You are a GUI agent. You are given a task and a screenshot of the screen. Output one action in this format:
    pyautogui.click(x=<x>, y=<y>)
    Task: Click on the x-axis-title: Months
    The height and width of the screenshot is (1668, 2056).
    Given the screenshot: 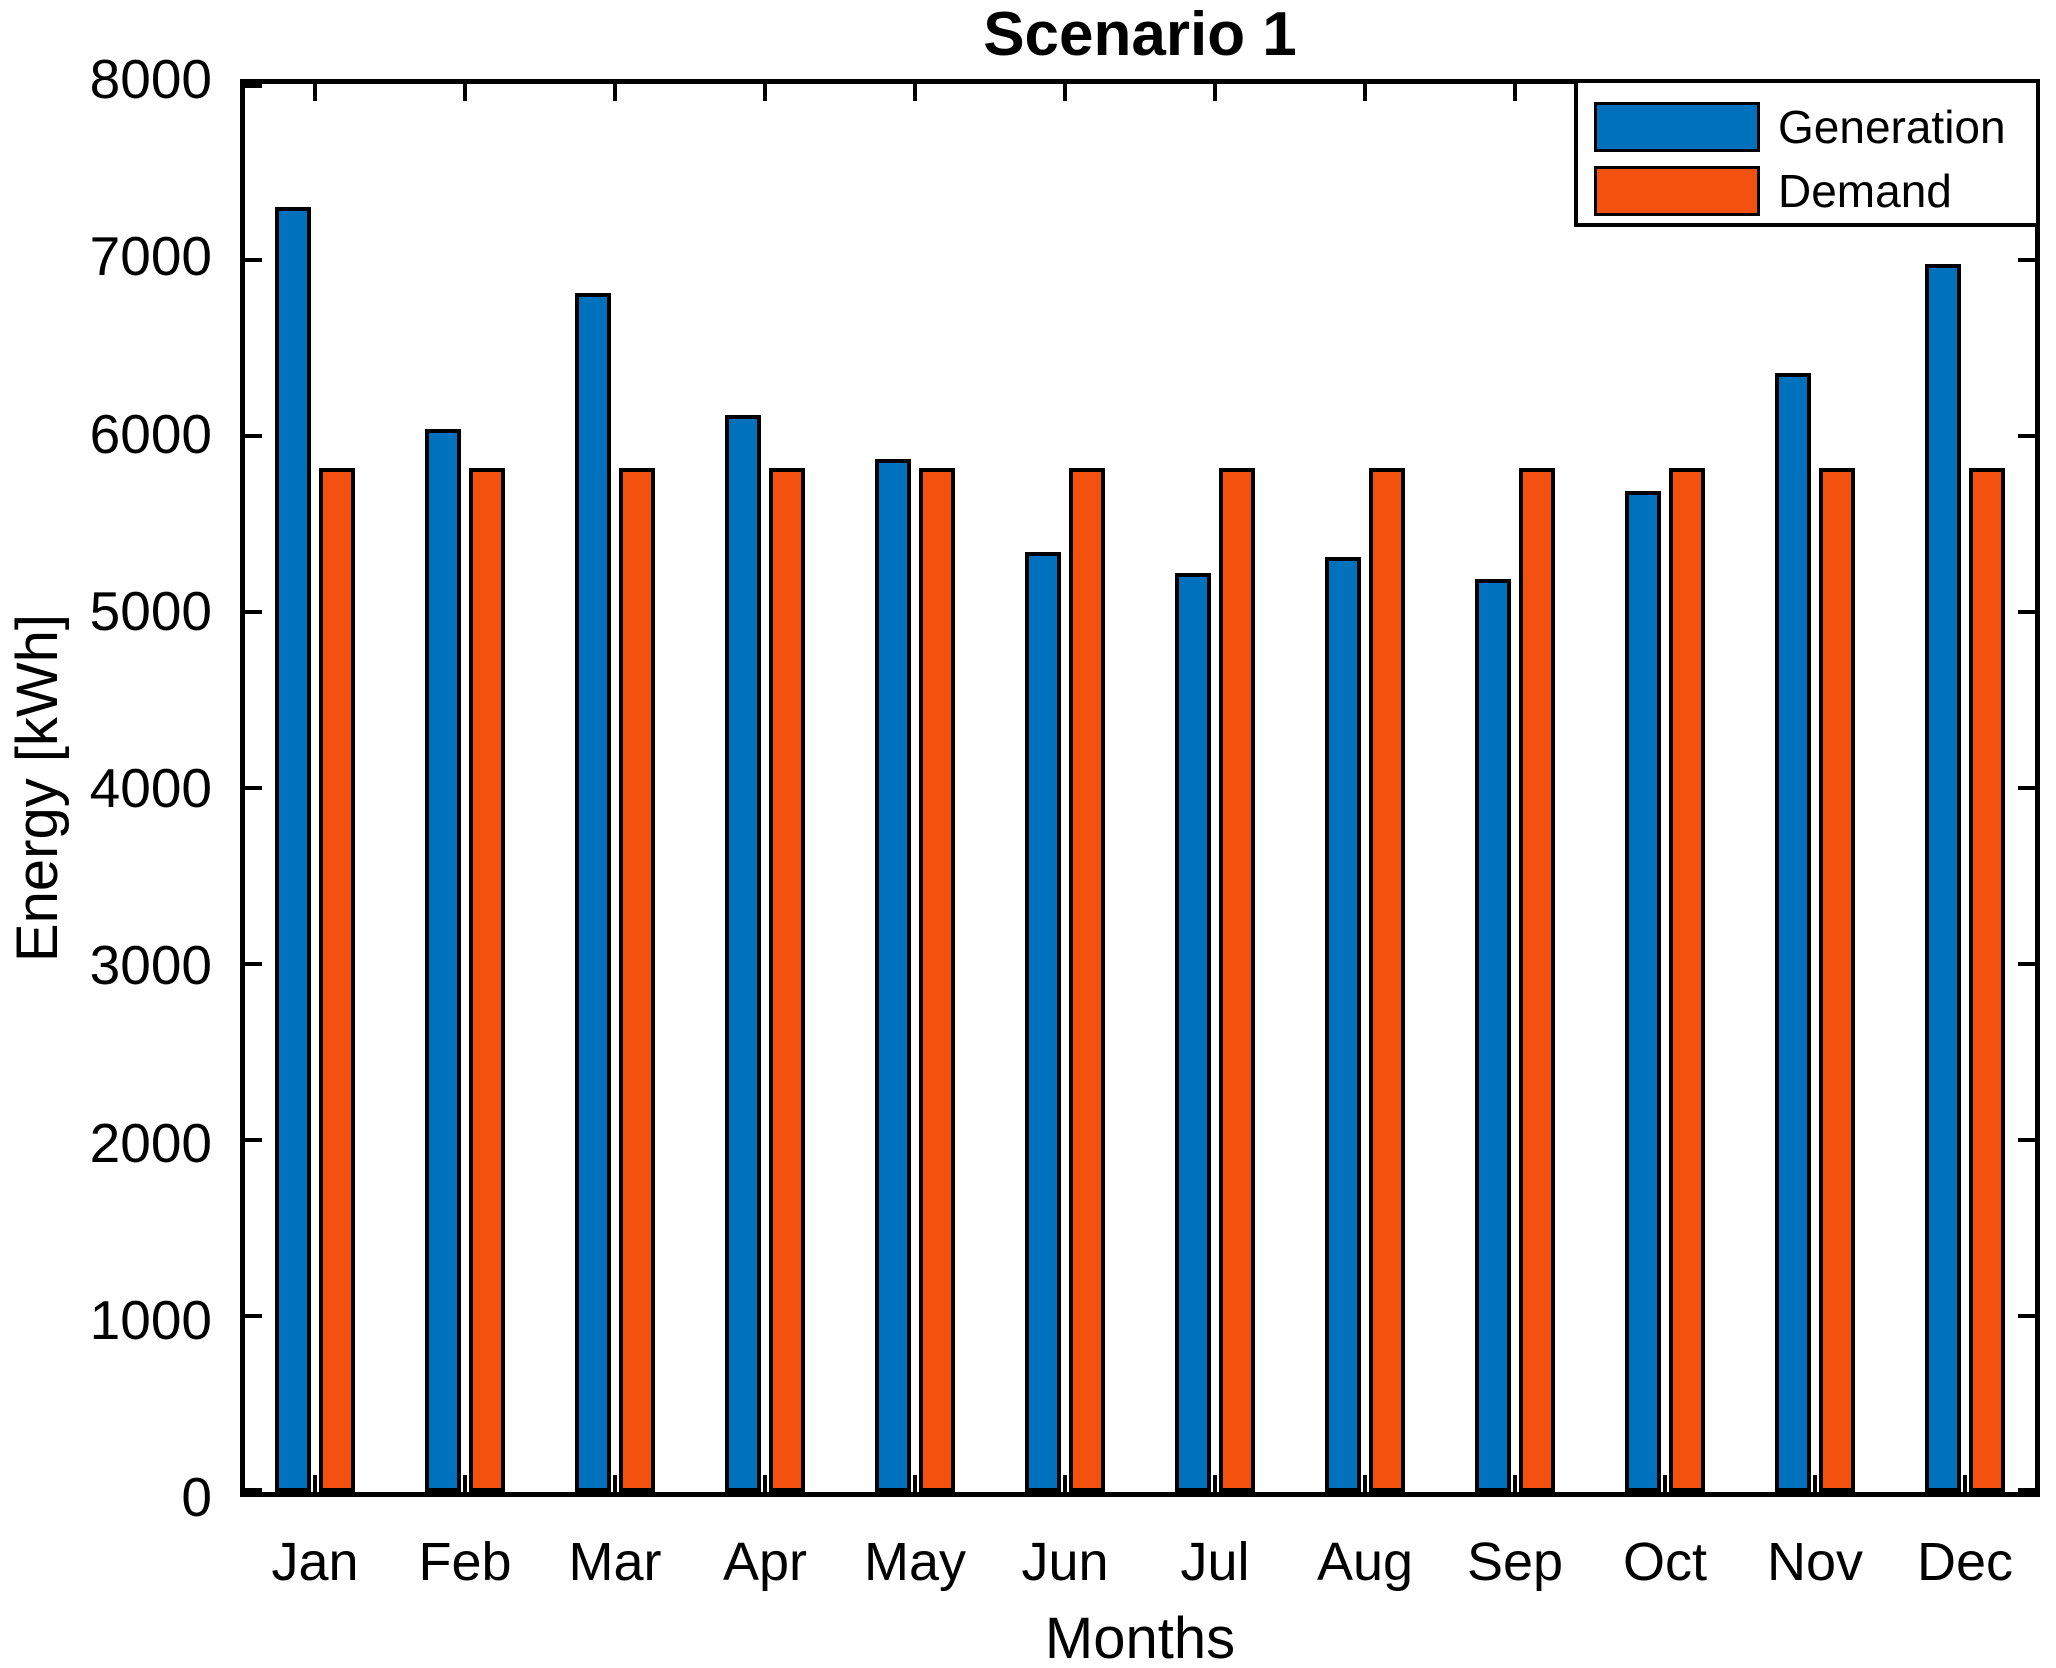 What is the action you would take?
    pyautogui.click(x=1140, y=1637)
    